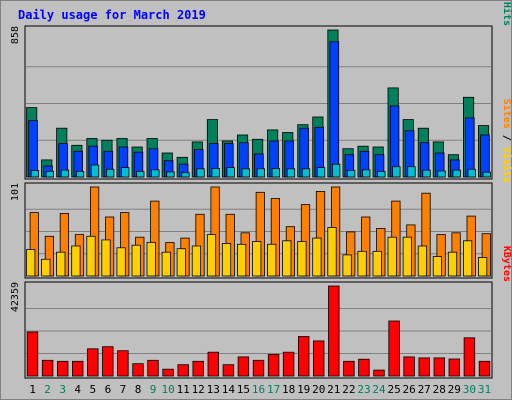 The width and height of the screenshot is (512, 400). I want to click on x-tick-label: 7, so click(123, 389).